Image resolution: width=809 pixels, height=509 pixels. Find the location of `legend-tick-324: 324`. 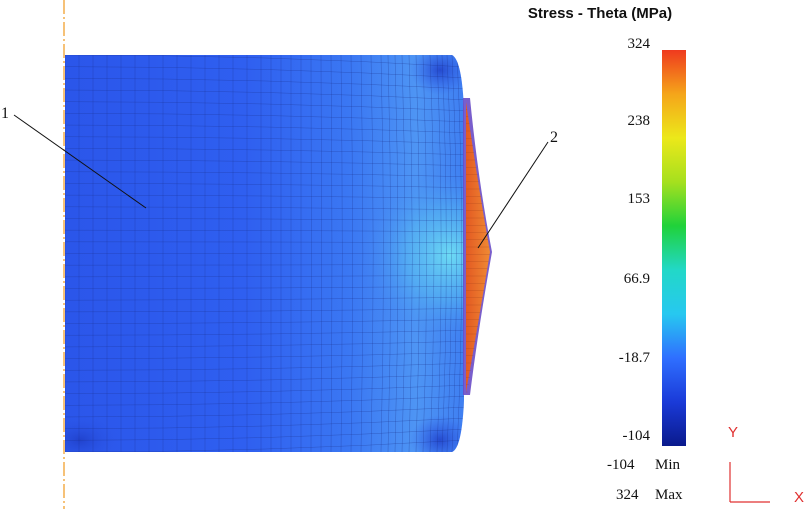

legend-tick-324: 324 is located at coordinates (639, 44).